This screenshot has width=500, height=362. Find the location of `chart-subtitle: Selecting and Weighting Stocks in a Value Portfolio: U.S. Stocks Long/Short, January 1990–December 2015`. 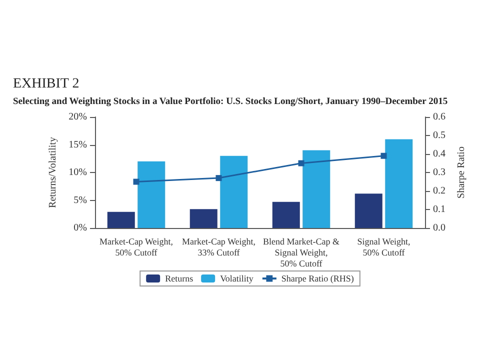

chart-subtitle: Selecting and Weighting Stocks in a Value Portfolio: U.S. Stocks Long/Short, January 1990–December 2015 is located at coordinates (230, 102).